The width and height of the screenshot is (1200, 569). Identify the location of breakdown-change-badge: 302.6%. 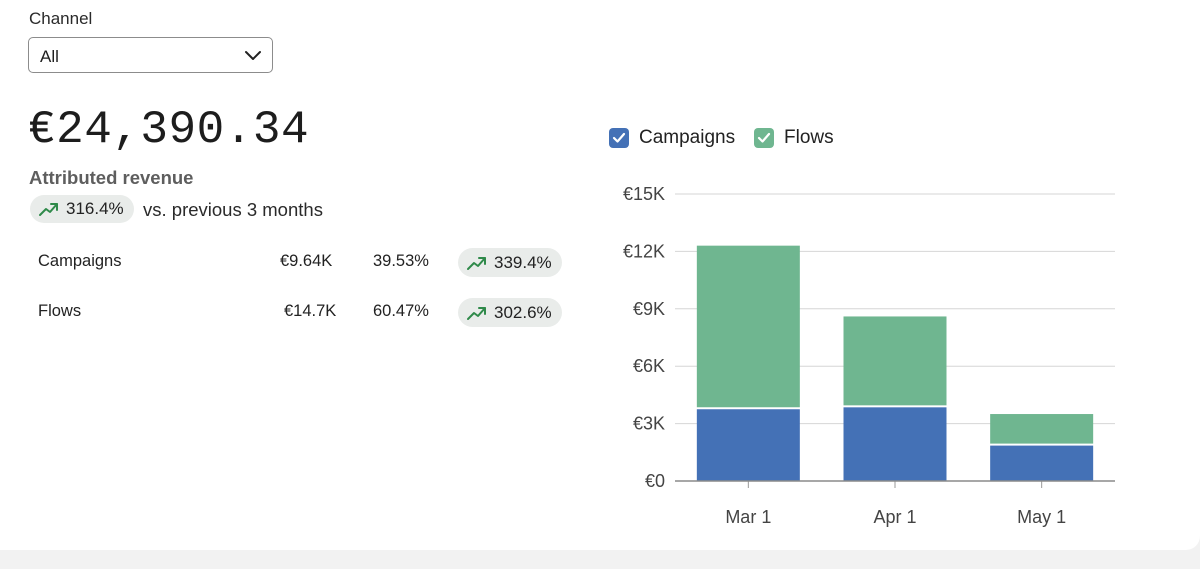
(510, 312).